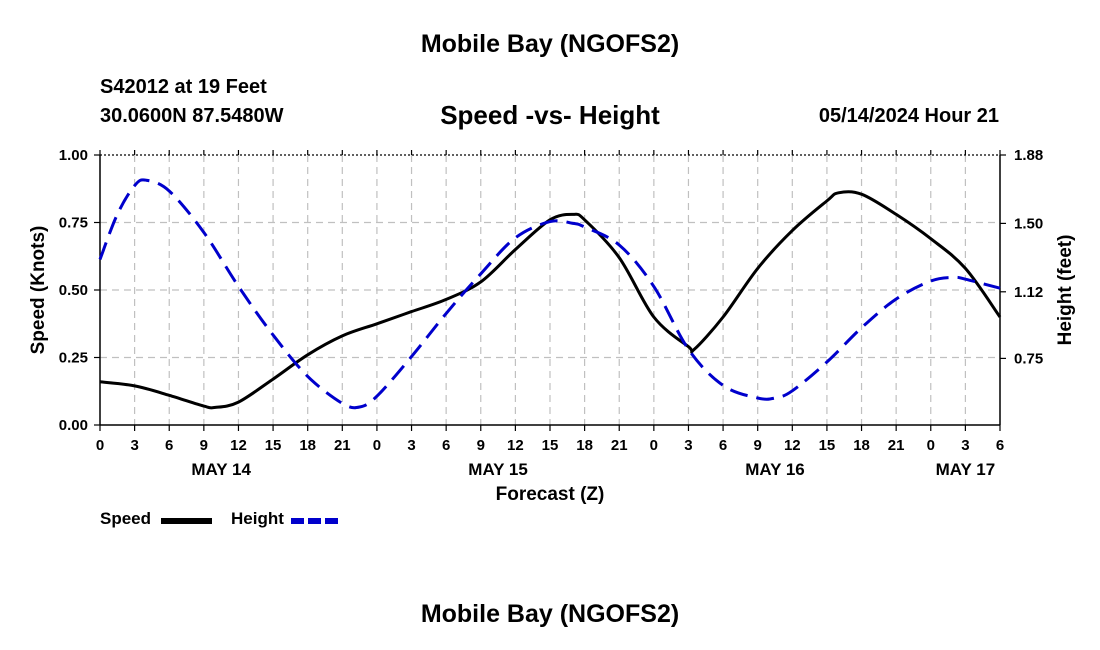  What do you see at coordinates (1065, 290) in the screenshot?
I see `y2-axis-title: Height (feet)` at bounding box center [1065, 290].